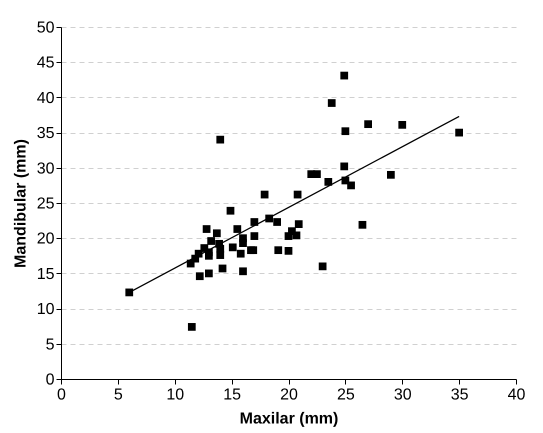  What do you see at coordinates (45, 309) in the screenshot?
I see `y-tick-label: 10` at bounding box center [45, 309].